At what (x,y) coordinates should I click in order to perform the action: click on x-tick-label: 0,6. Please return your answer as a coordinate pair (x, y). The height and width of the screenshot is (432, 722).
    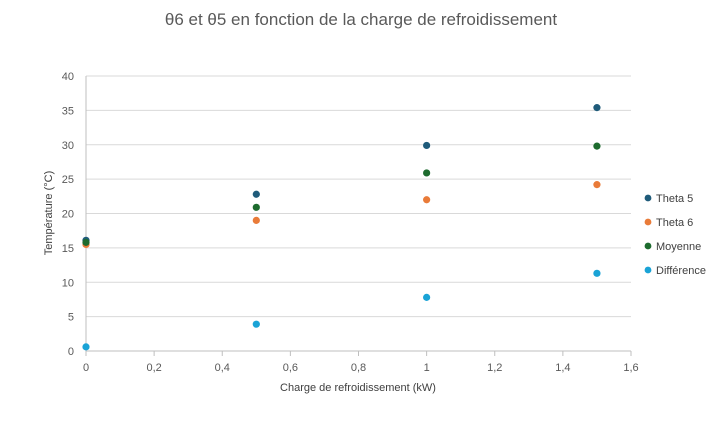
    Looking at the image, I should click on (290, 368).